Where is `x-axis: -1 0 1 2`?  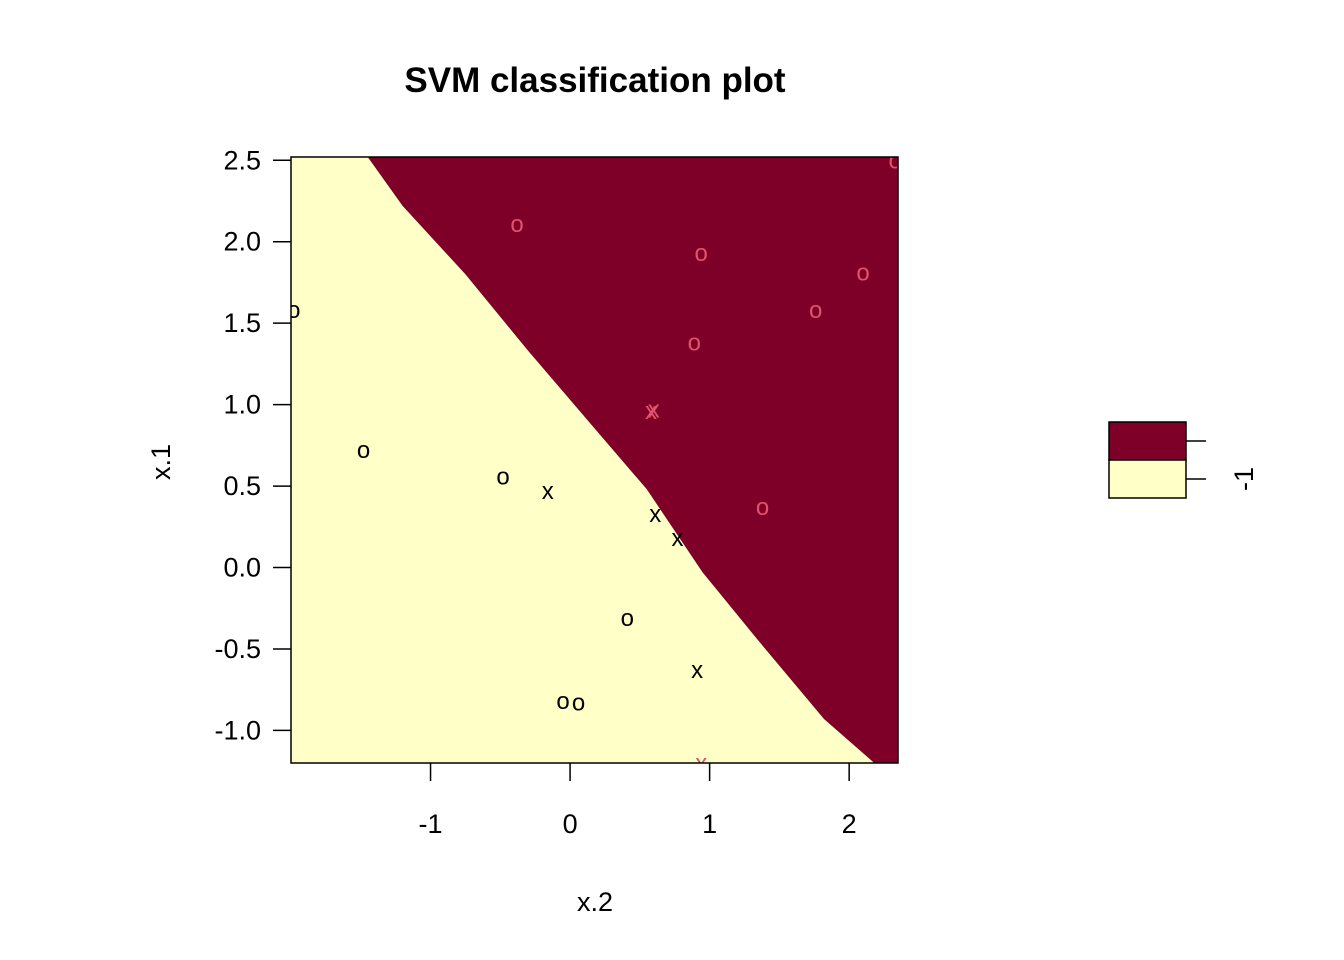 x-axis: -1 0 1 2 is located at coordinates (638, 801).